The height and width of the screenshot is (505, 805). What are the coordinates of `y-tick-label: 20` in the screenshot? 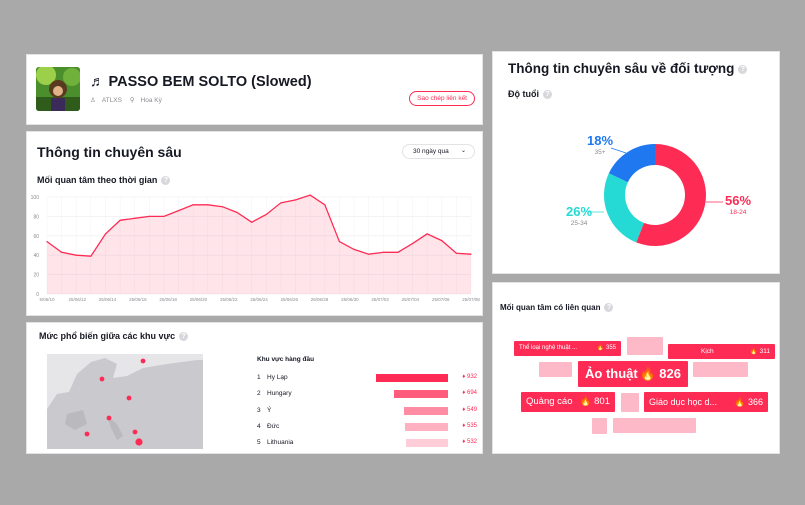 It's located at (36, 276).